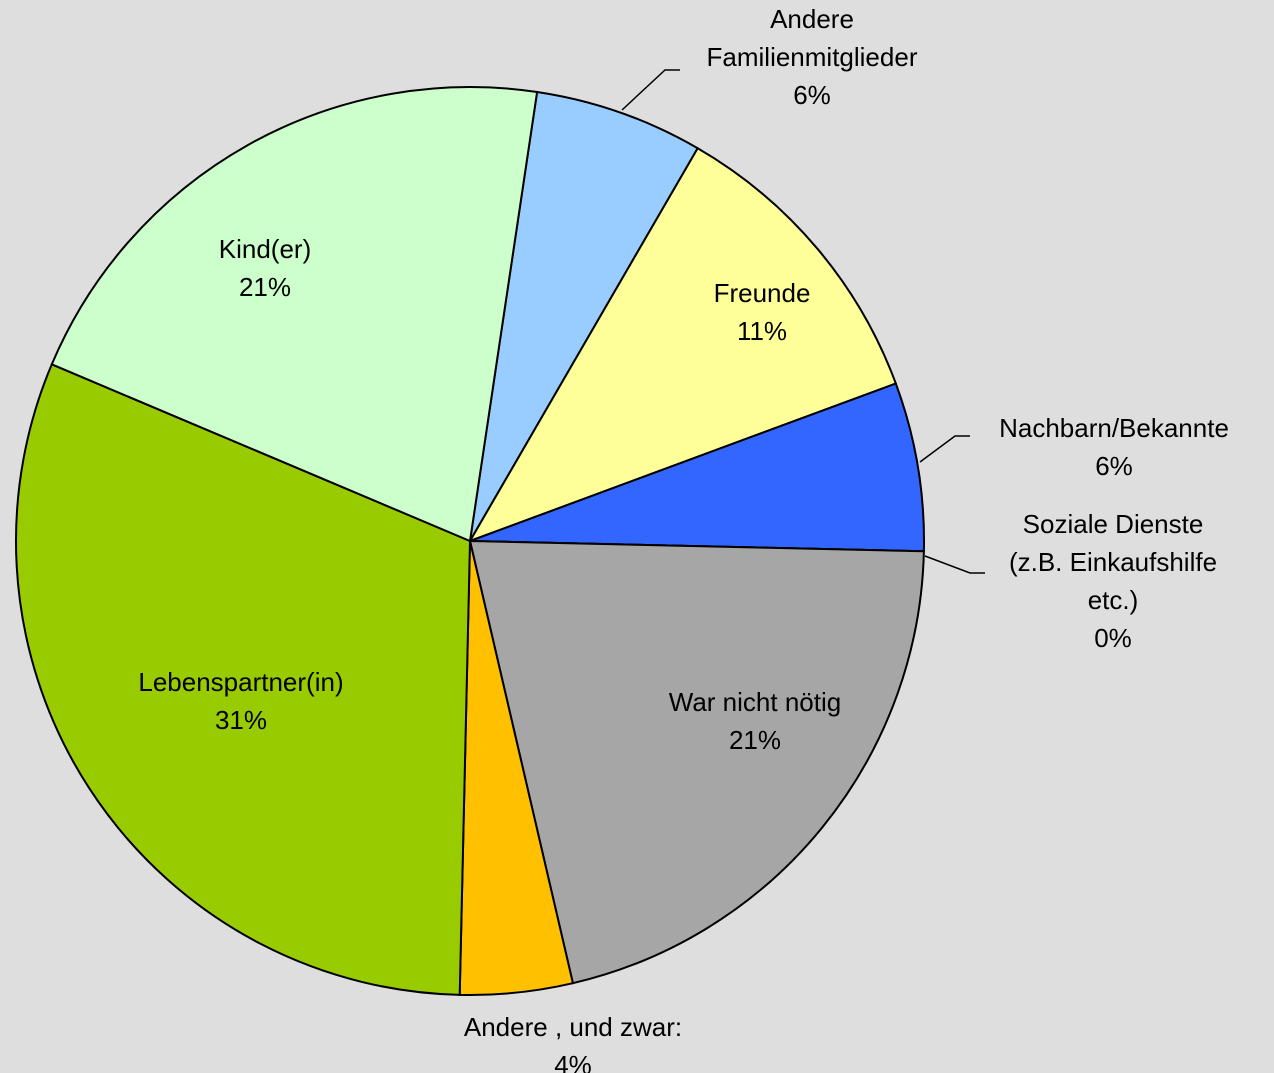 This screenshot has height=1073, width=1274. I want to click on slice-label: Nachbarn/Bekannte, so click(1114, 428).